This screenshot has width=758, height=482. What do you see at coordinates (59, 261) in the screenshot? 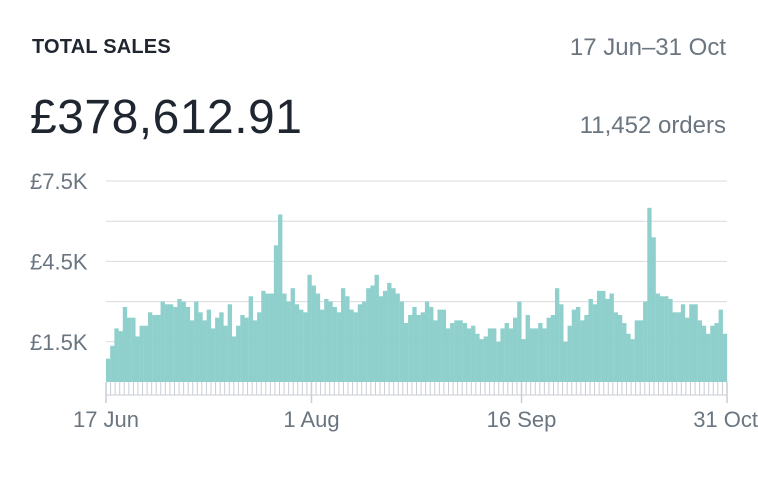
I see `y-tick-label: £4.5K` at bounding box center [59, 261].